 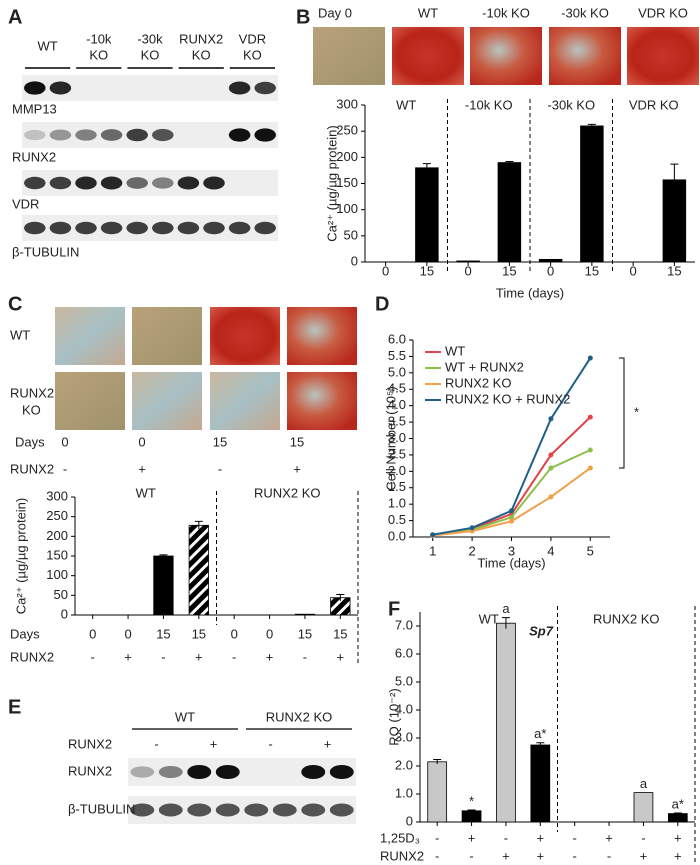 What do you see at coordinates (397, 371) in the screenshot?
I see `y-tick-label: 5.0` at bounding box center [397, 371].